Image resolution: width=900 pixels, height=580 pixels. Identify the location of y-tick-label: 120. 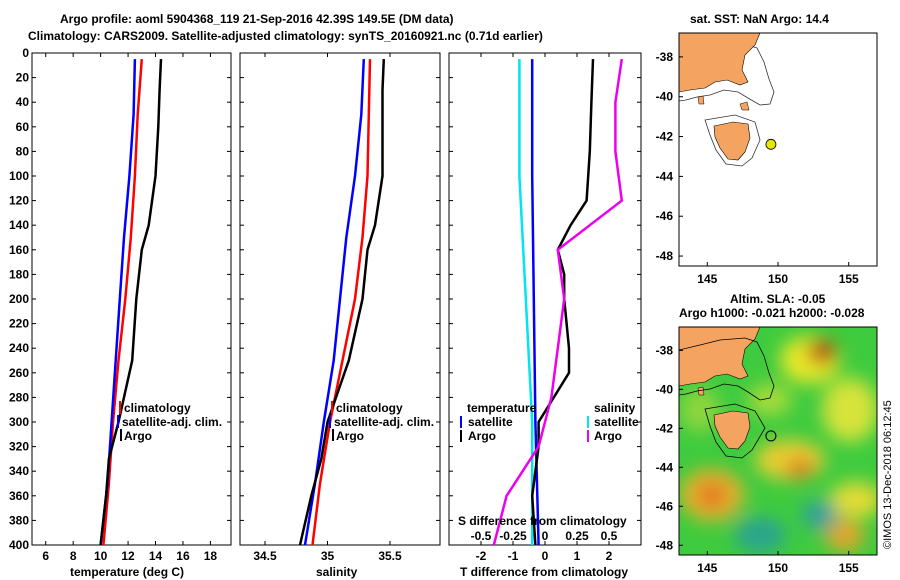
(19, 201).